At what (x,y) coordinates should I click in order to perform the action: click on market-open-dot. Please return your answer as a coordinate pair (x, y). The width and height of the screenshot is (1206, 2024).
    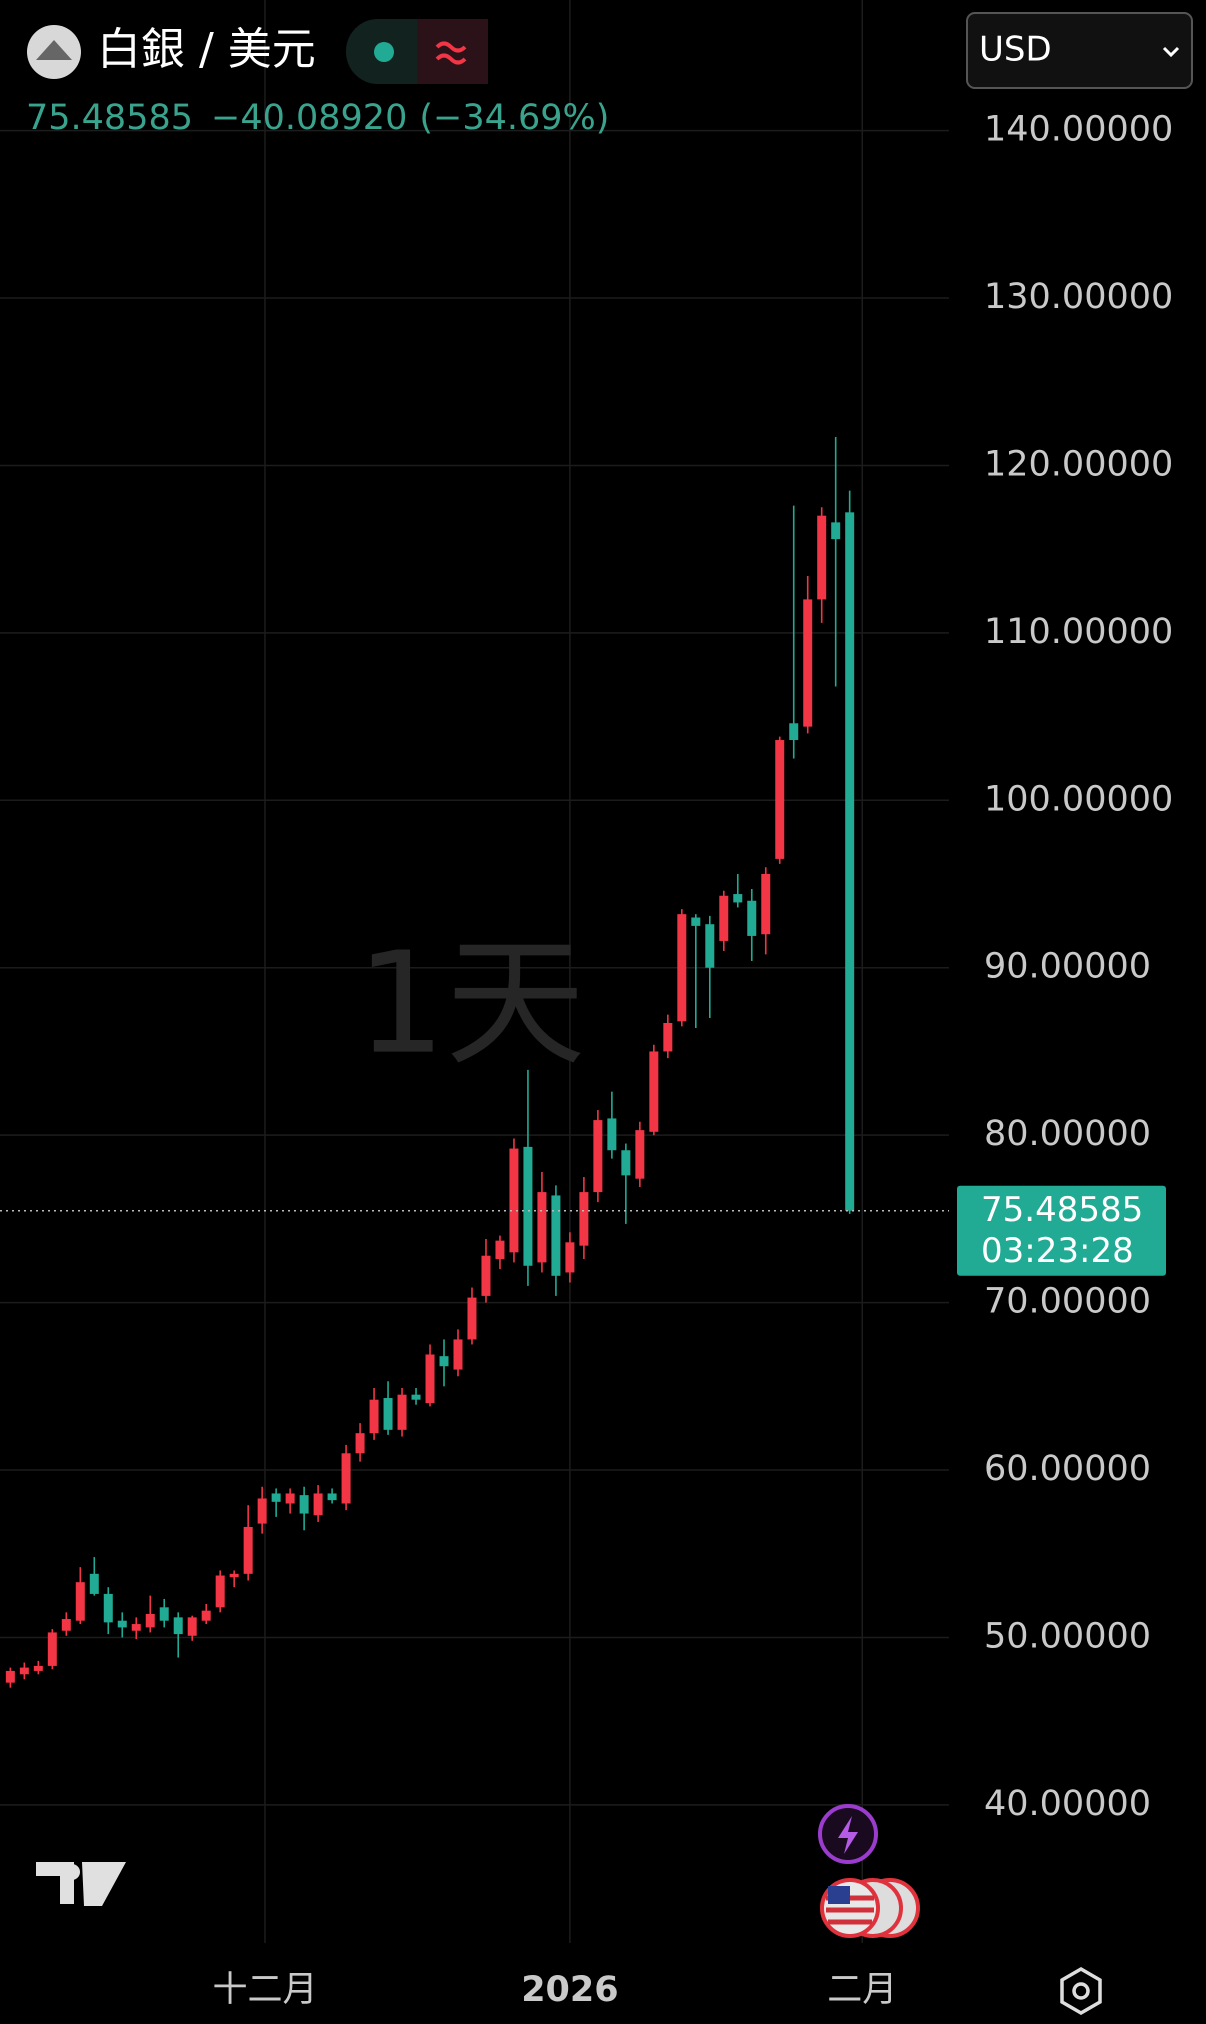
    Looking at the image, I should click on (384, 52).